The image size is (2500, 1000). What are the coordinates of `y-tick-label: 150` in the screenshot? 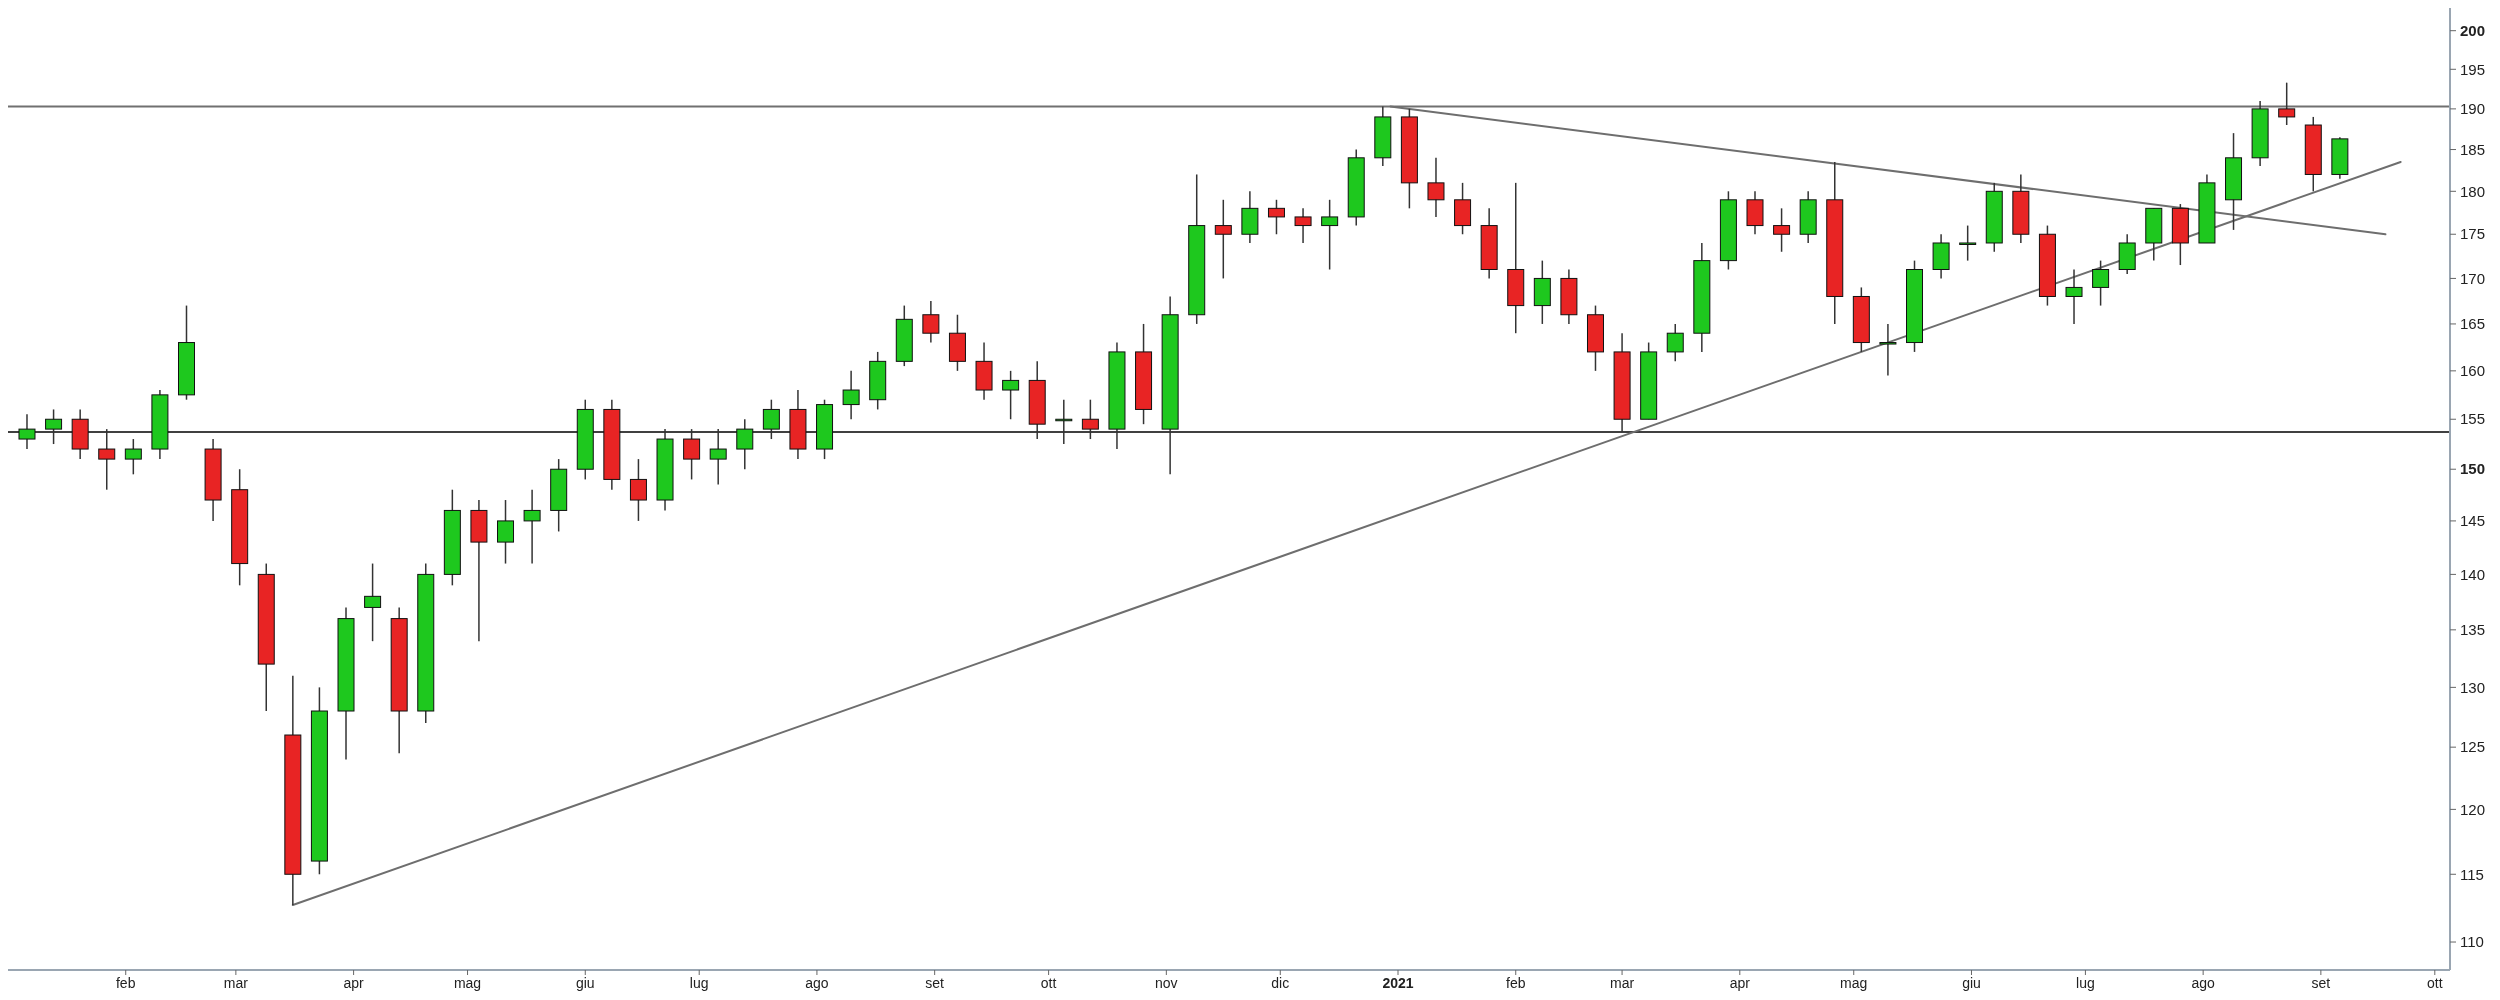 It's located at (2473, 469).